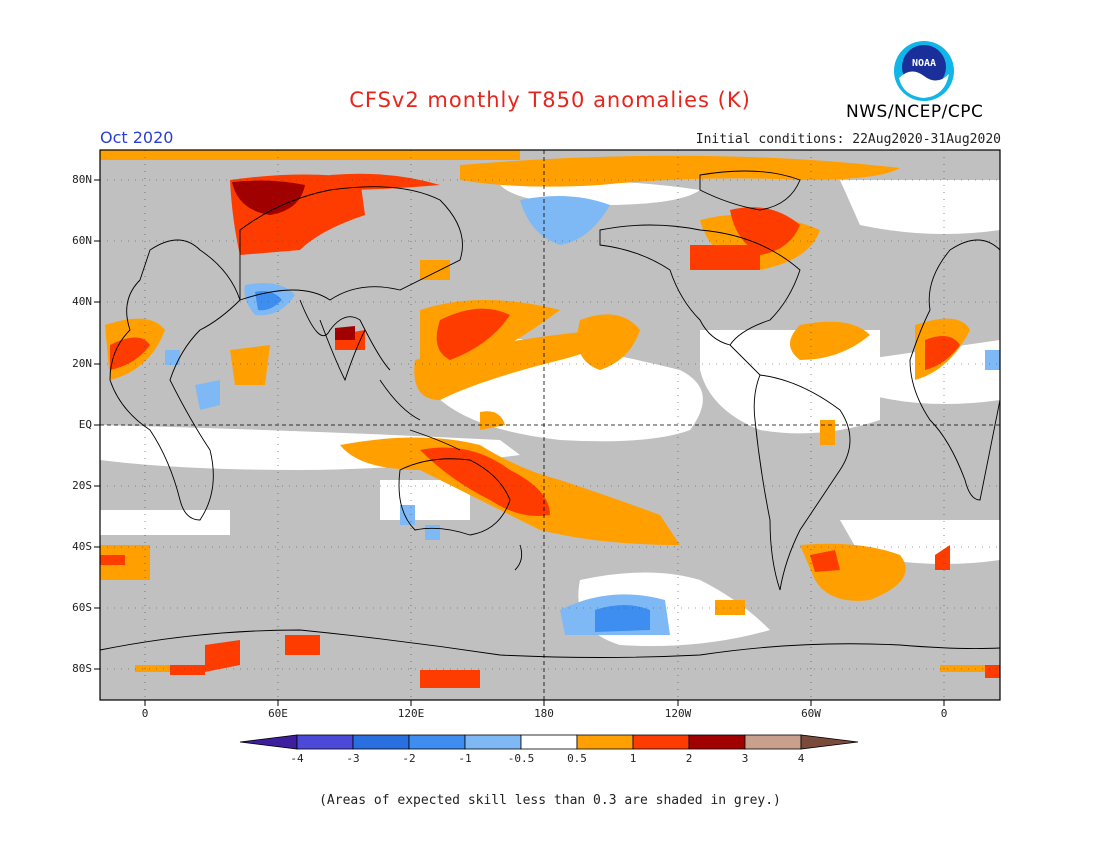  Describe the element at coordinates (82, 607) in the screenshot. I see `lat-label-60s: 60S` at that location.